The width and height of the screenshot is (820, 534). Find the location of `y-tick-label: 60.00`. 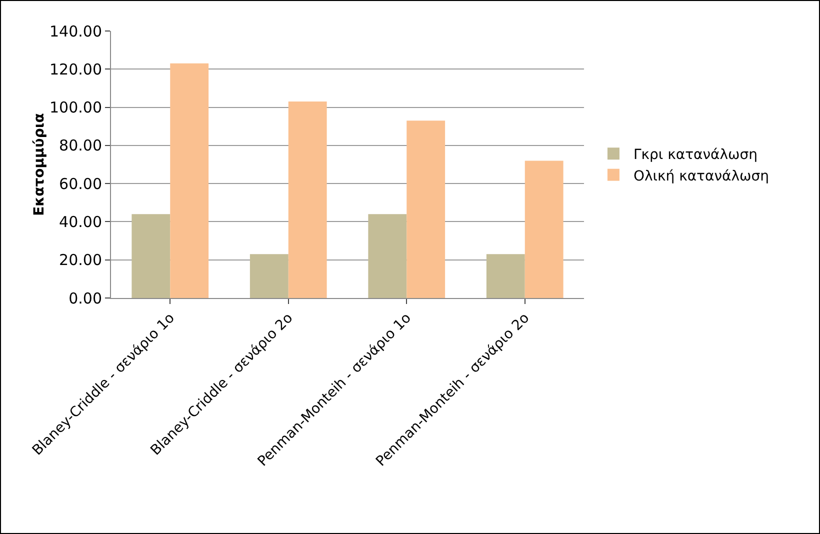

y-tick-label: 60.00 is located at coordinates (80, 183).